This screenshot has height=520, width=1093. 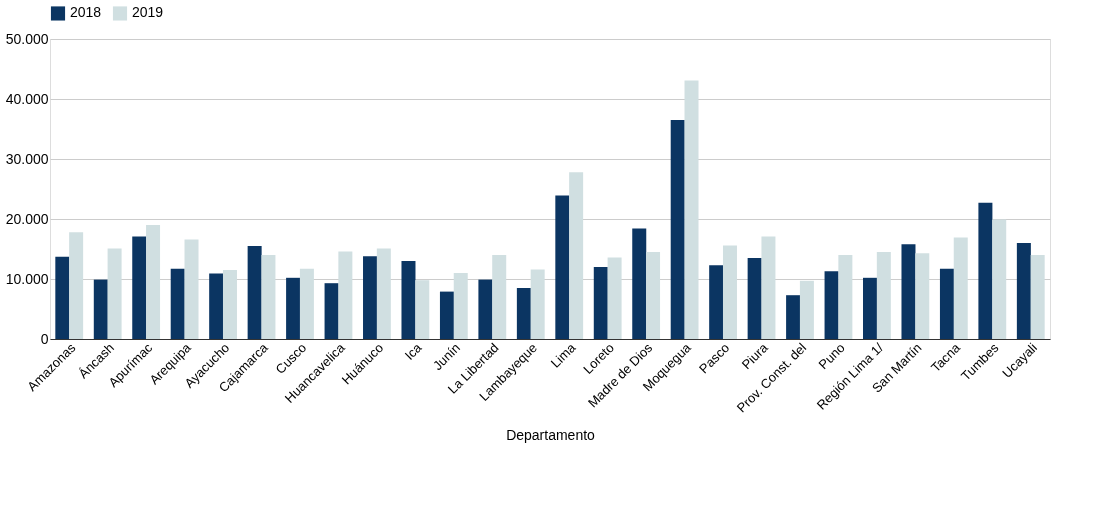 What do you see at coordinates (148, 12) in the screenshot?
I see `legend-label: 2019` at bounding box center [148, 12].